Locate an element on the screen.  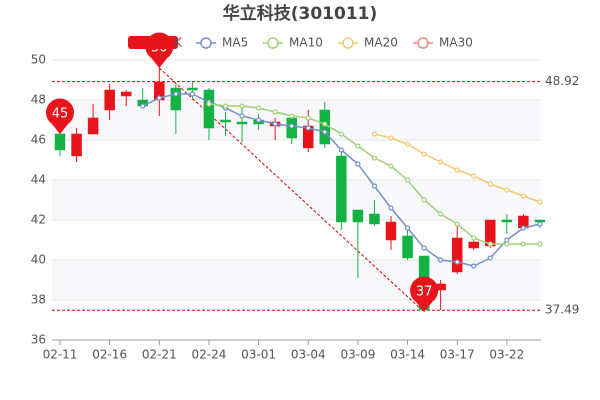
x-tick-label: 02-11 is located at coordinates (60, 355).